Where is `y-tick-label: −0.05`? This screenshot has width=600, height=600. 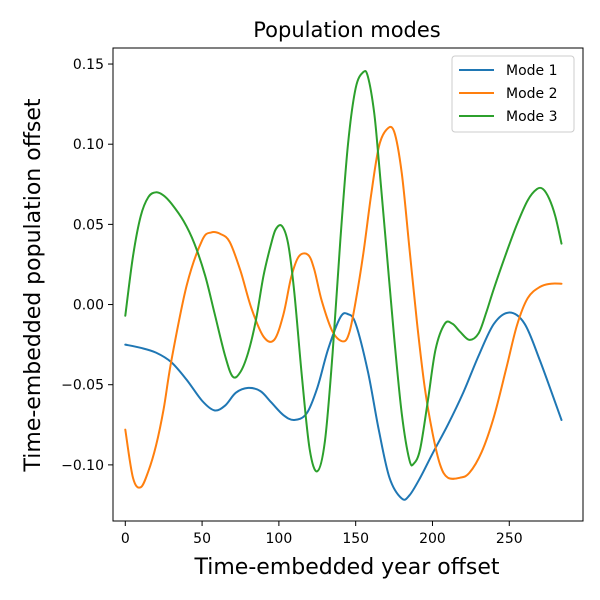
y-tick-label: −0.05 is located at coordinates (82, 386).